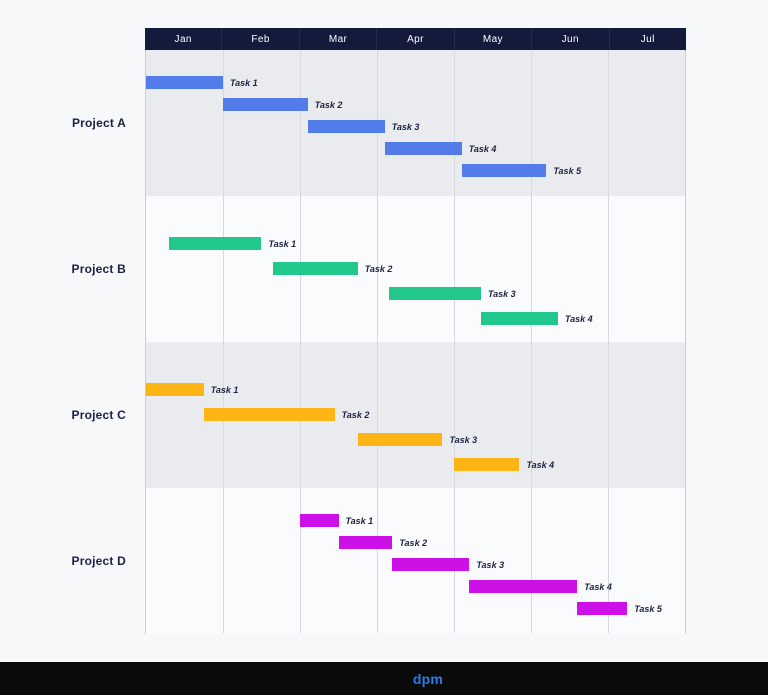 The width and height of the screenshot is (768, 695). What do you see at coordinates (492, 39) in the screenshot?
I see `month-header-cell: May` at bounding box center [492, 39].